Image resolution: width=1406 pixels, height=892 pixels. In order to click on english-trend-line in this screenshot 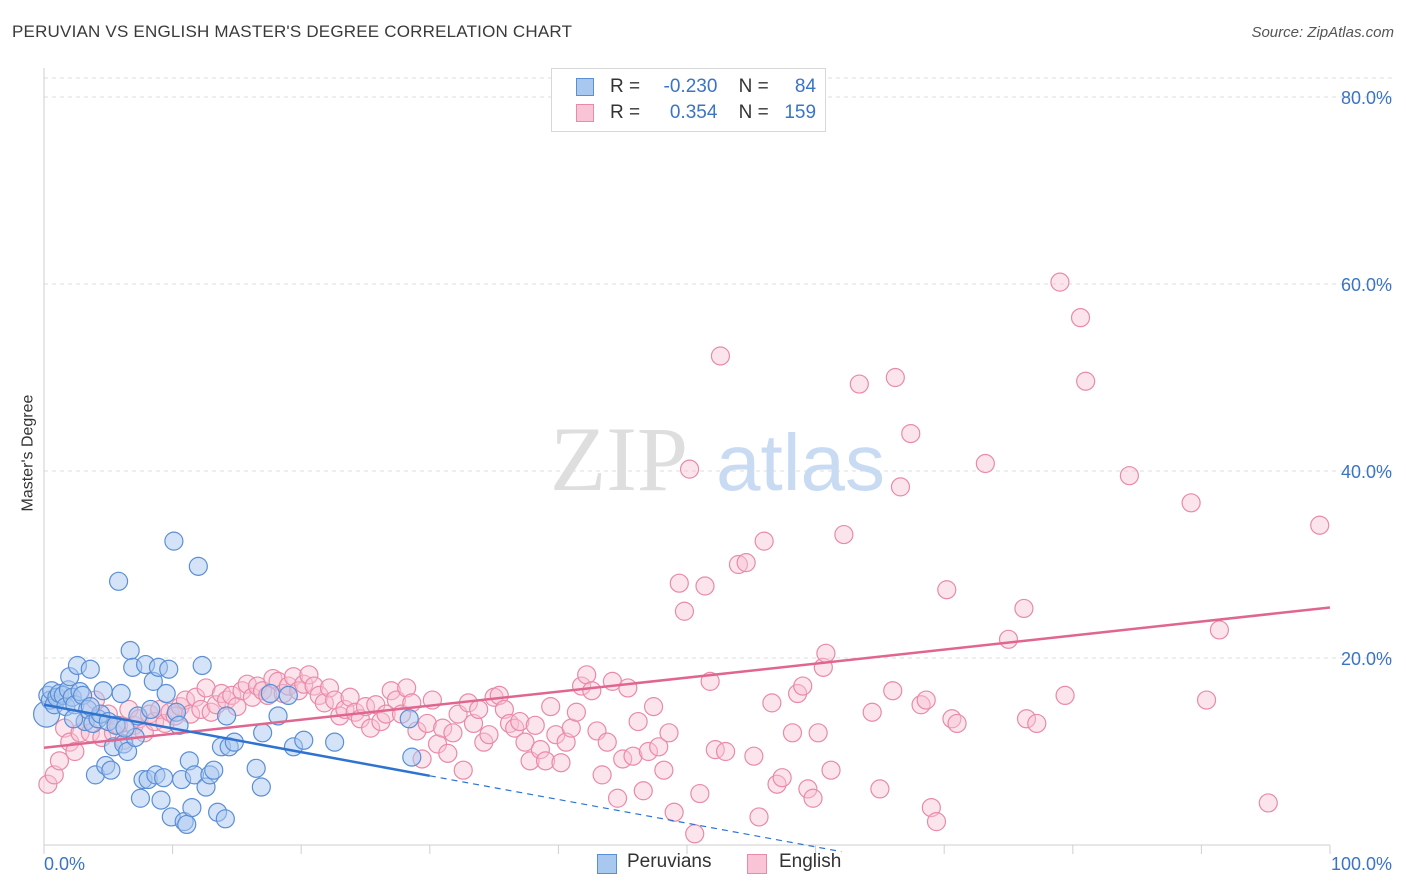, I will do `click(687, 678)`.